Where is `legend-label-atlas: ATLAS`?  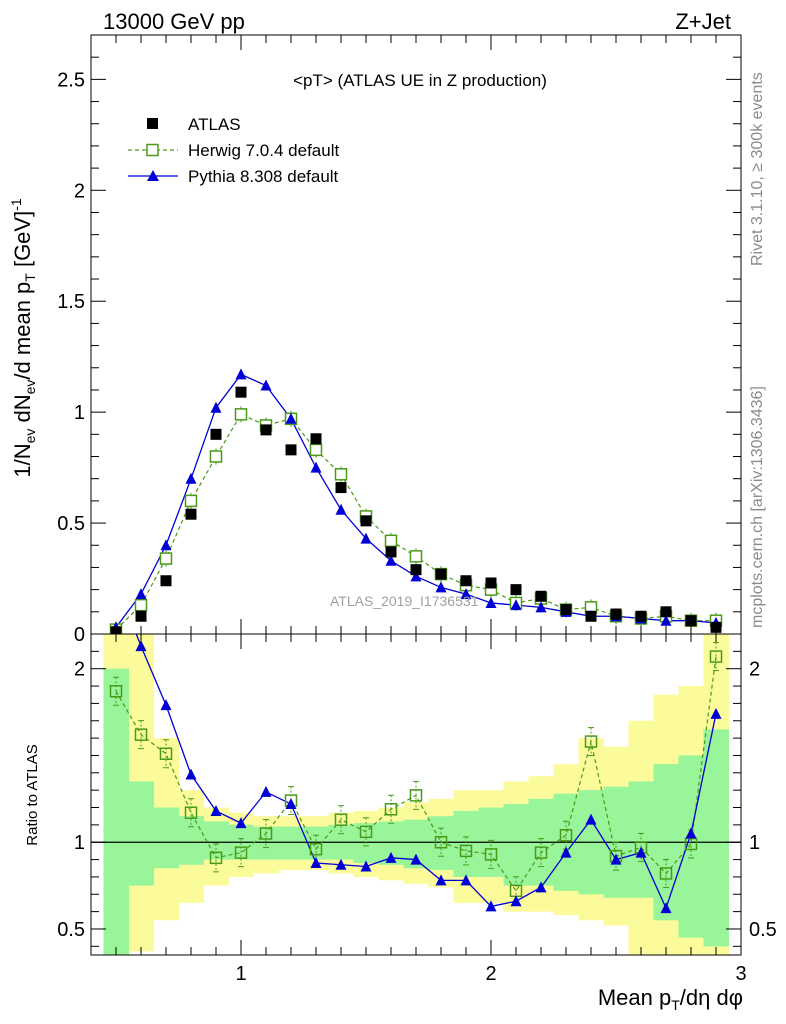 legend-label-atlas: ATLAS is located at coordinates (214, 124).